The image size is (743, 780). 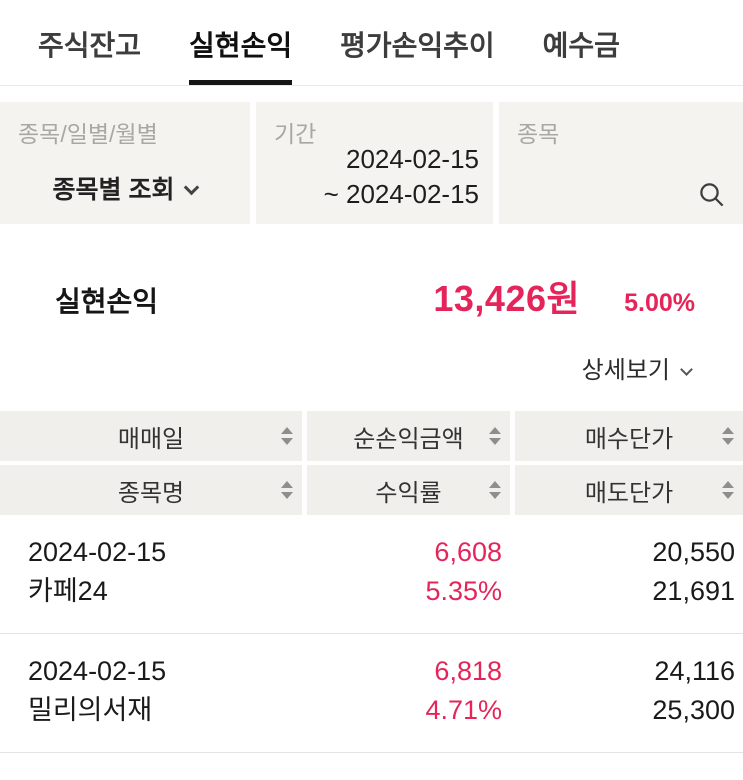 What do you see at coordinates (371, 367) in the screenshot?
I see `detail-row: 상세보기` at bounding box center [371, 367].